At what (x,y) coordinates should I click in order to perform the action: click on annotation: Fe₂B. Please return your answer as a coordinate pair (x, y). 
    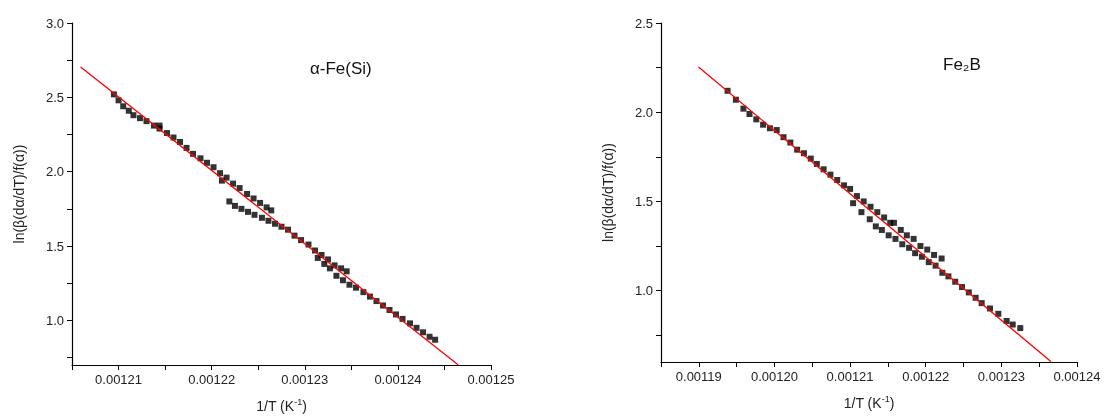
    Looking at the image, I should click on (962, 64).